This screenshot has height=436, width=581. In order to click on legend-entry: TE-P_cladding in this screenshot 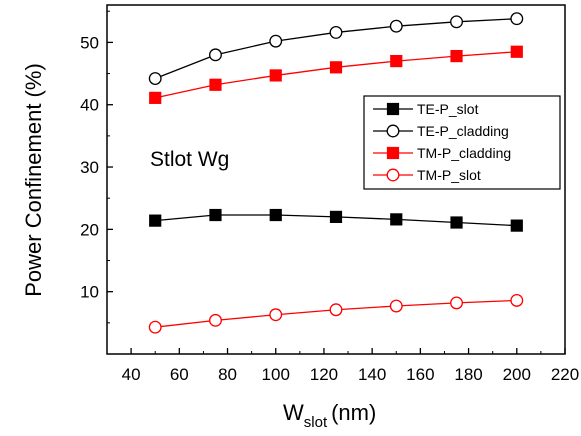, I will do `click(441, 131)`.